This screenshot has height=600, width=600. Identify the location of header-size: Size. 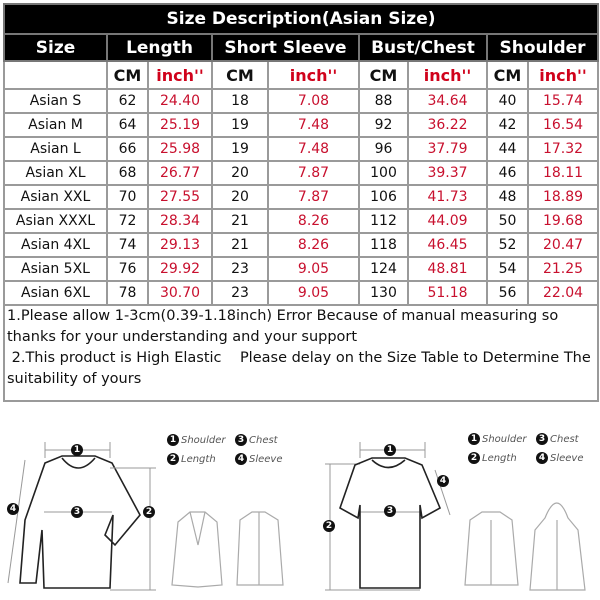
(55, 47).